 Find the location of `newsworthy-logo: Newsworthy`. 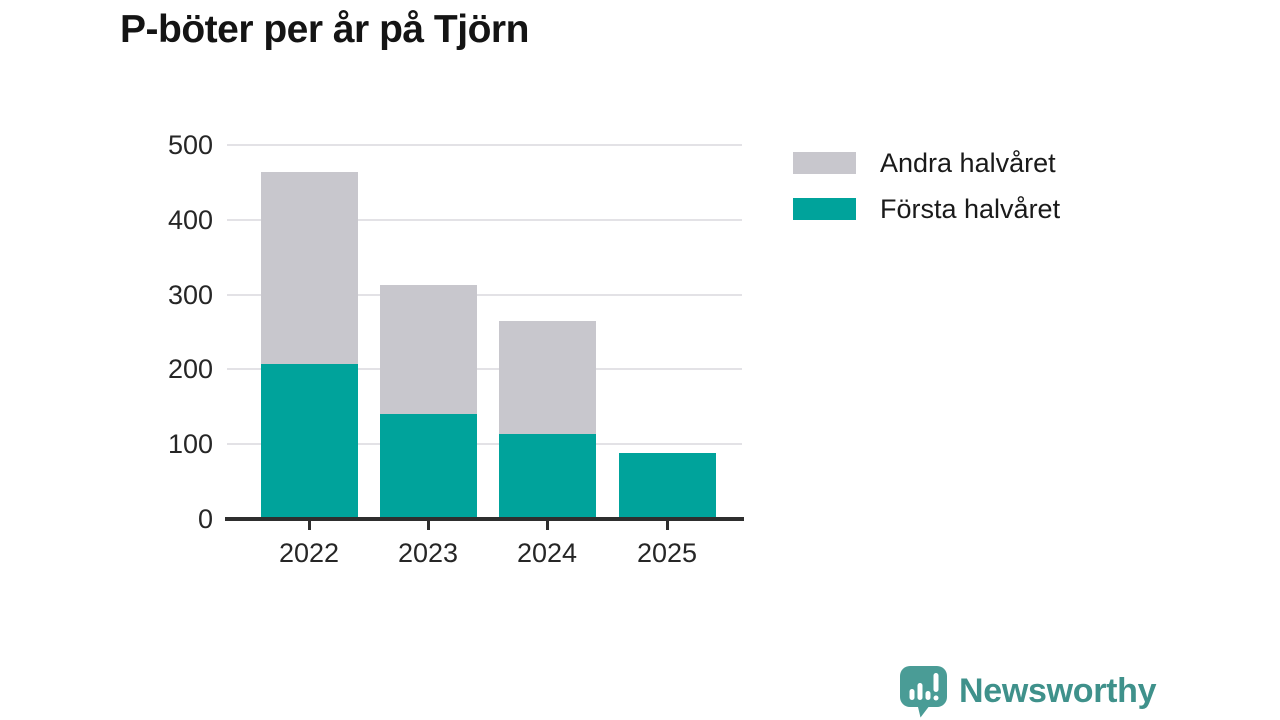

newsworthy-logo: Newsworthy is located at coordinates (1027, 691).